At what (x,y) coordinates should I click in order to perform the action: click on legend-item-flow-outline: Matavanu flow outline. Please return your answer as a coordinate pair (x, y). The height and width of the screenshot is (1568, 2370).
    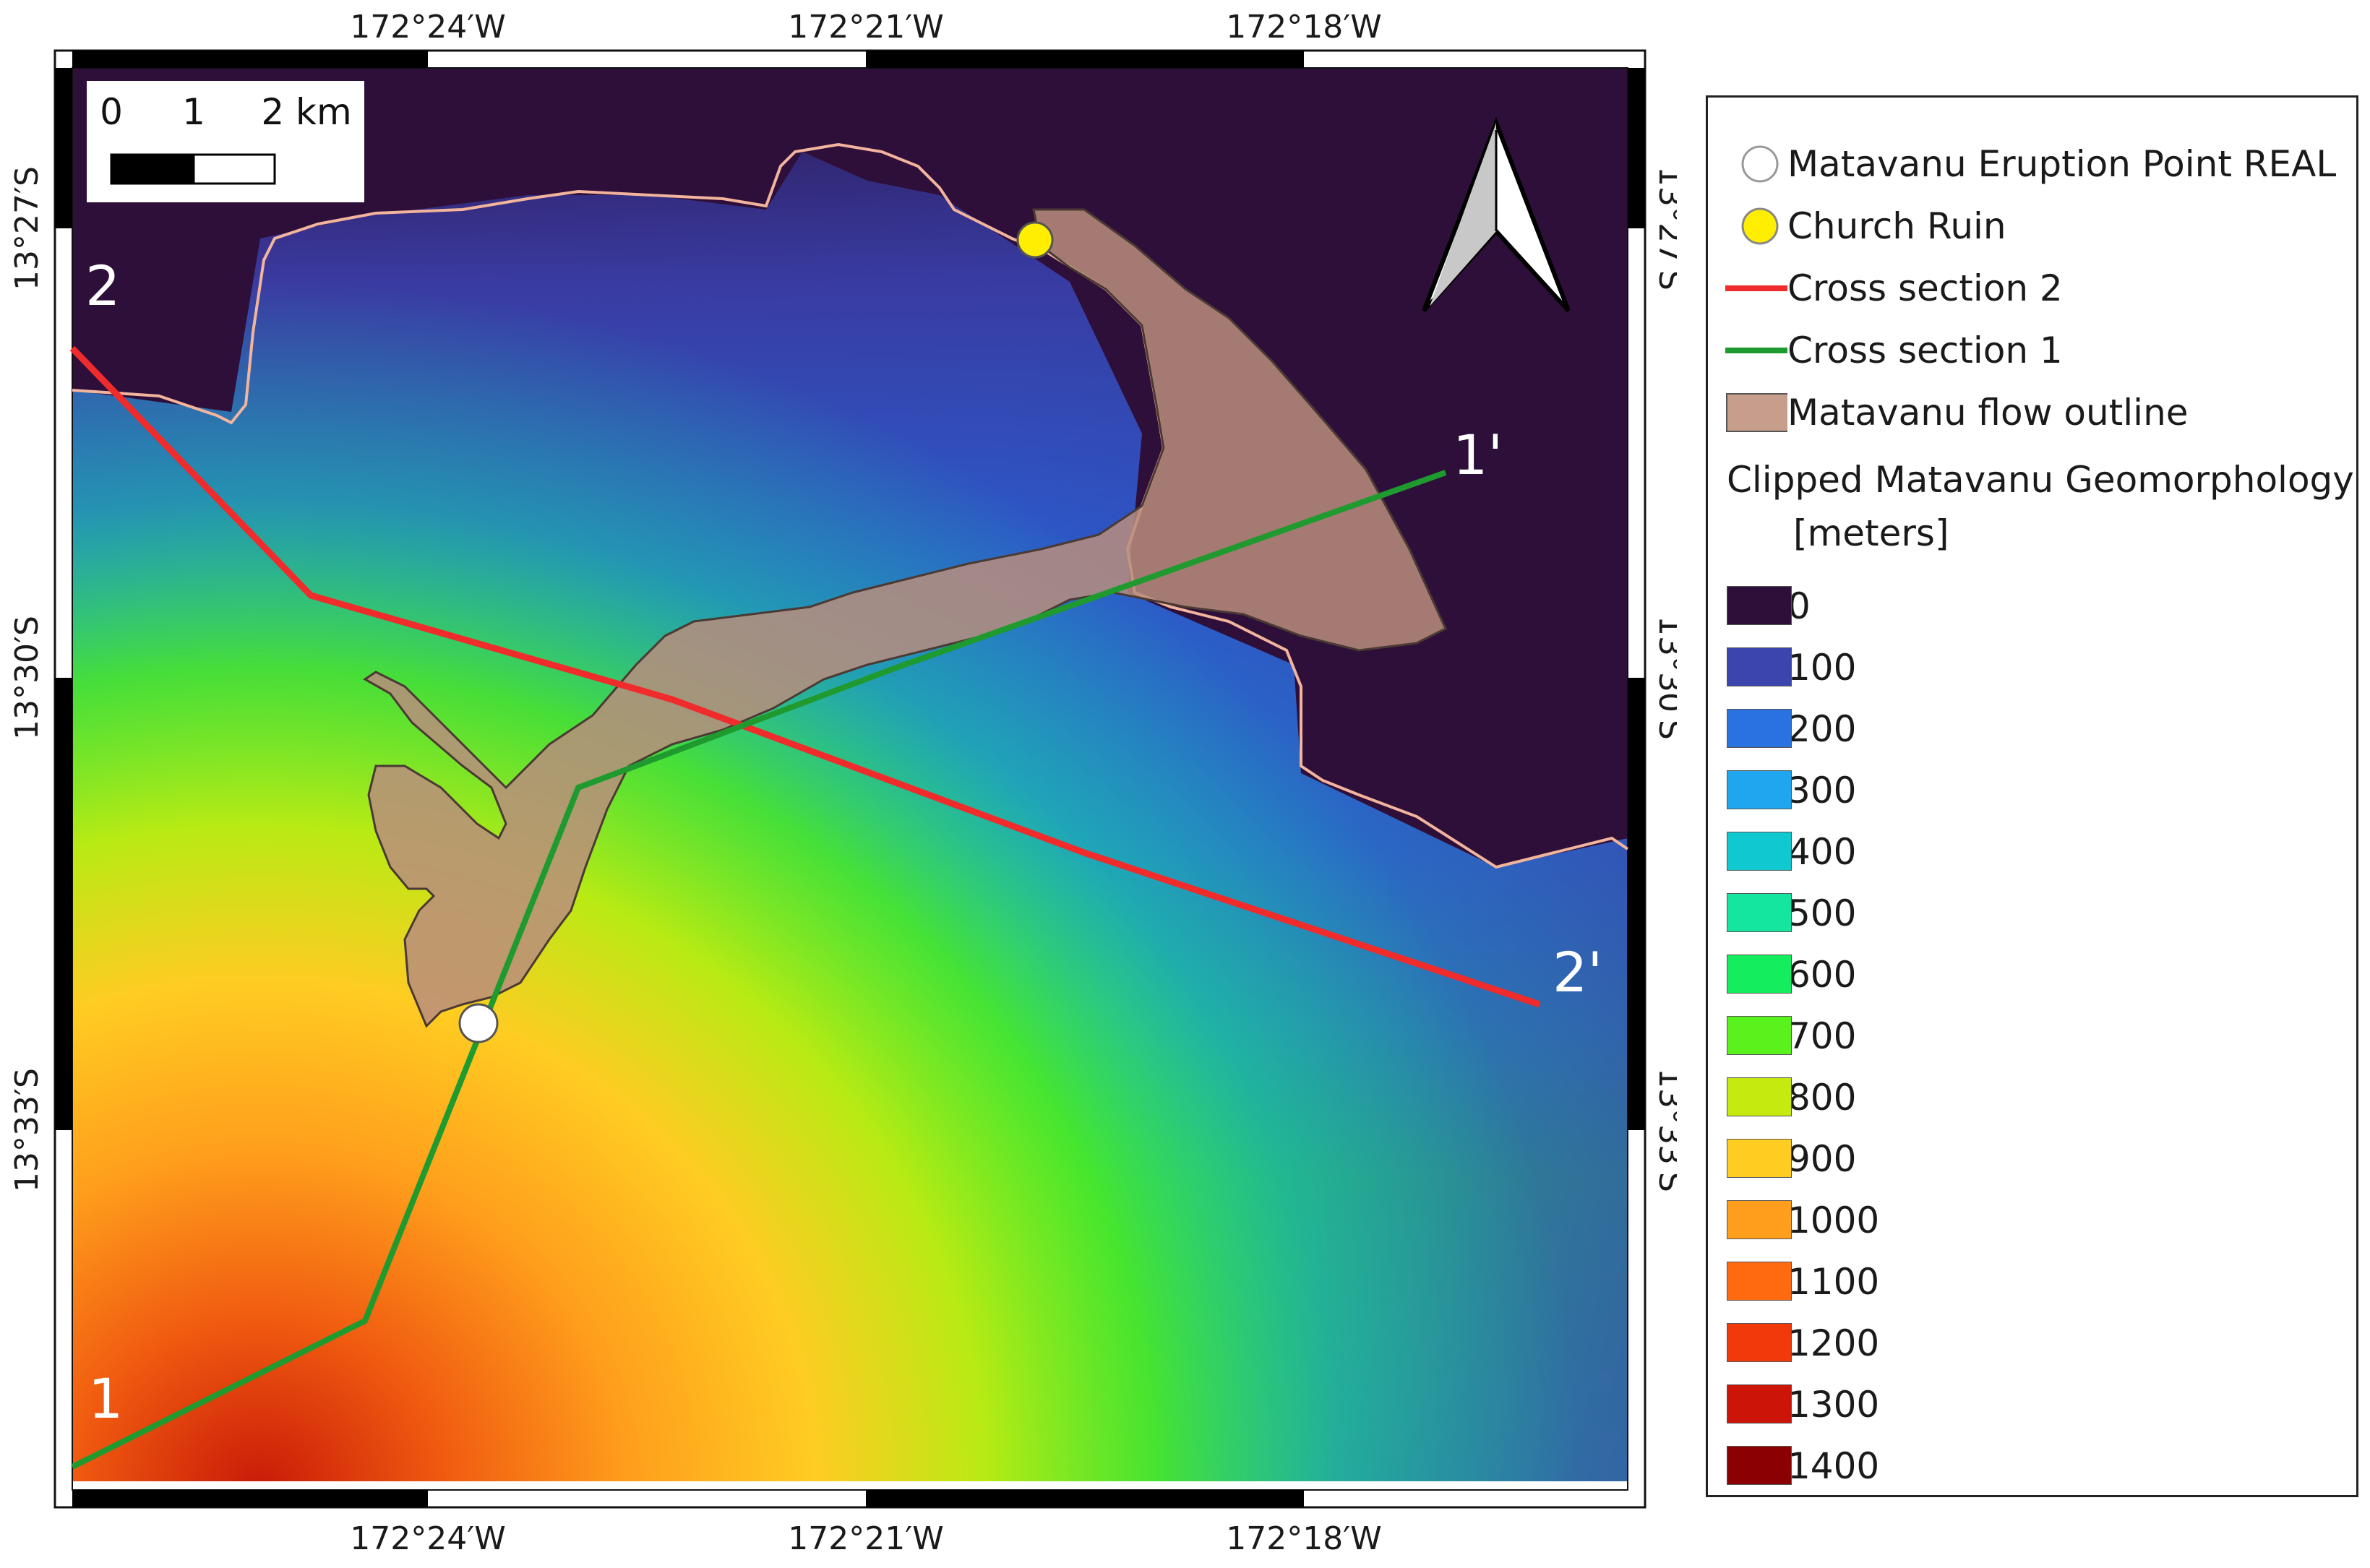
    Looking at the image, I should click on (1948, 412).